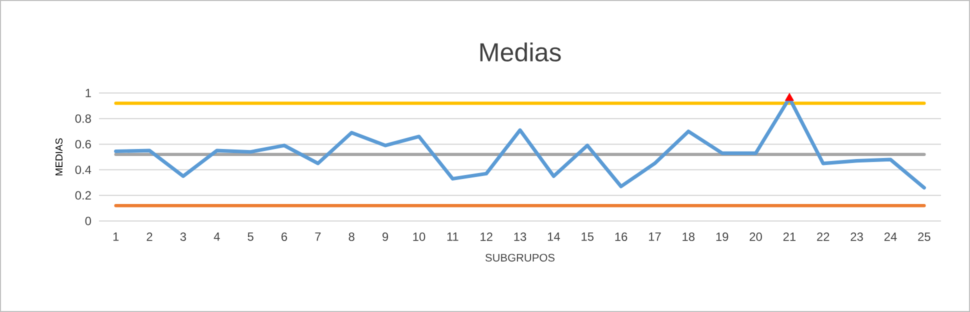  I want to click on chart-title: Medias, so click(520, 52).